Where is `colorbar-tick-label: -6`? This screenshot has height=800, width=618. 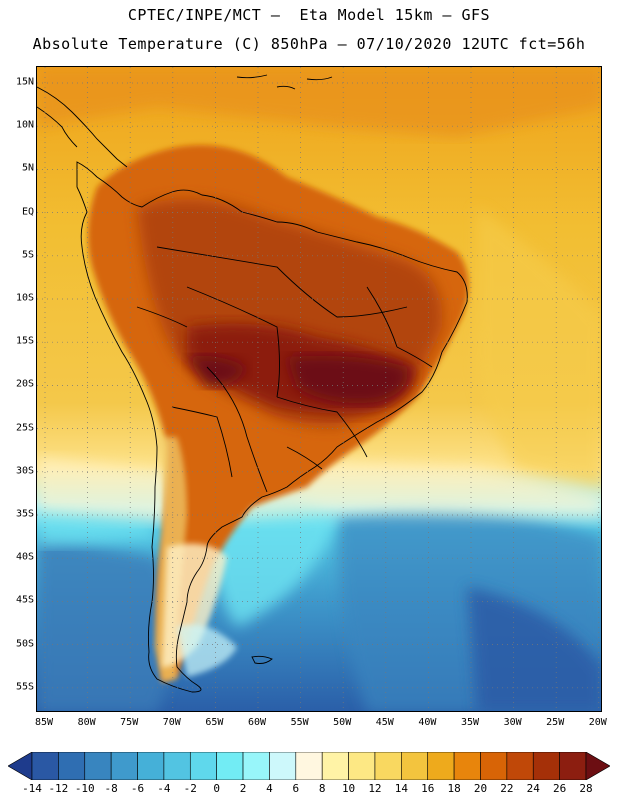
colorbar-tick-label: -6 is located at coordinates (137, 788).